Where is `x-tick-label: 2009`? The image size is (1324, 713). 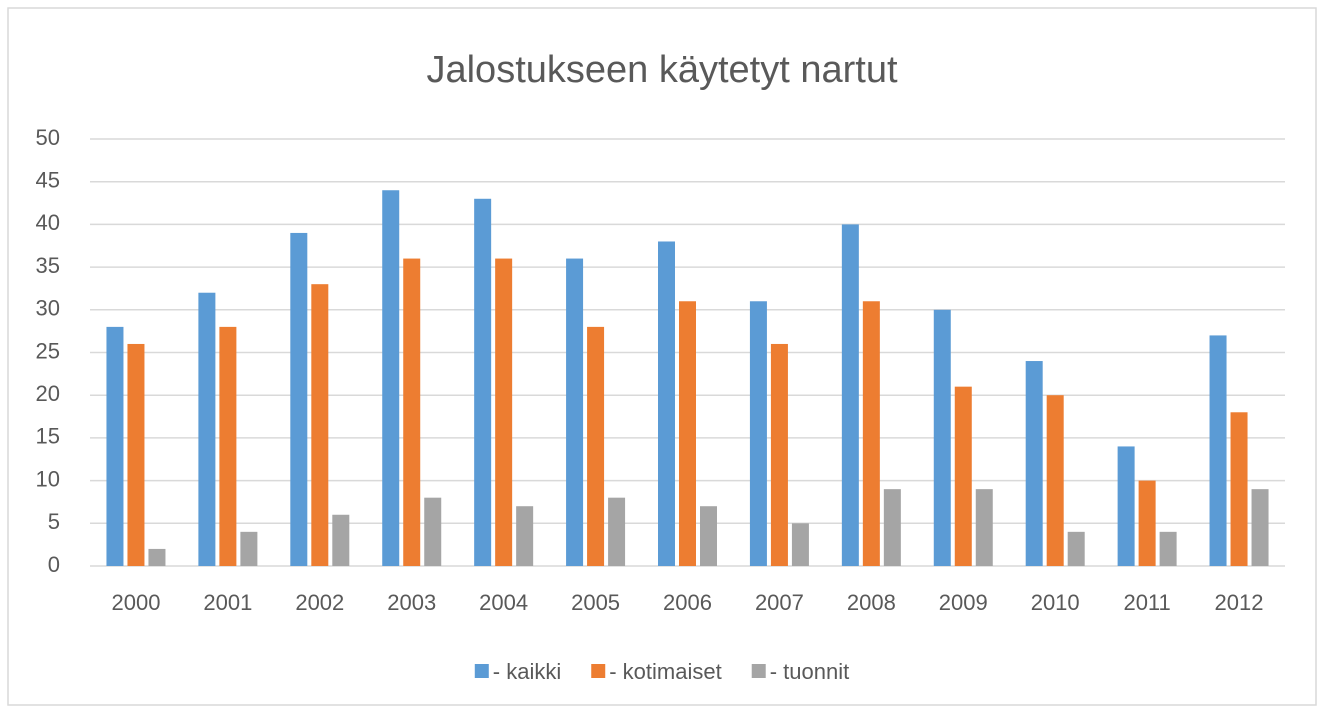 x-tick-label: 2009 is located at coordinates (963, 602).